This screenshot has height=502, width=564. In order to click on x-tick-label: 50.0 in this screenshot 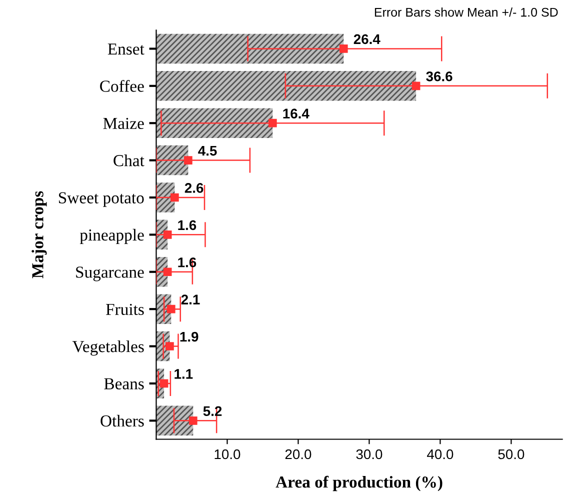, I will do `click(511, 454)`.